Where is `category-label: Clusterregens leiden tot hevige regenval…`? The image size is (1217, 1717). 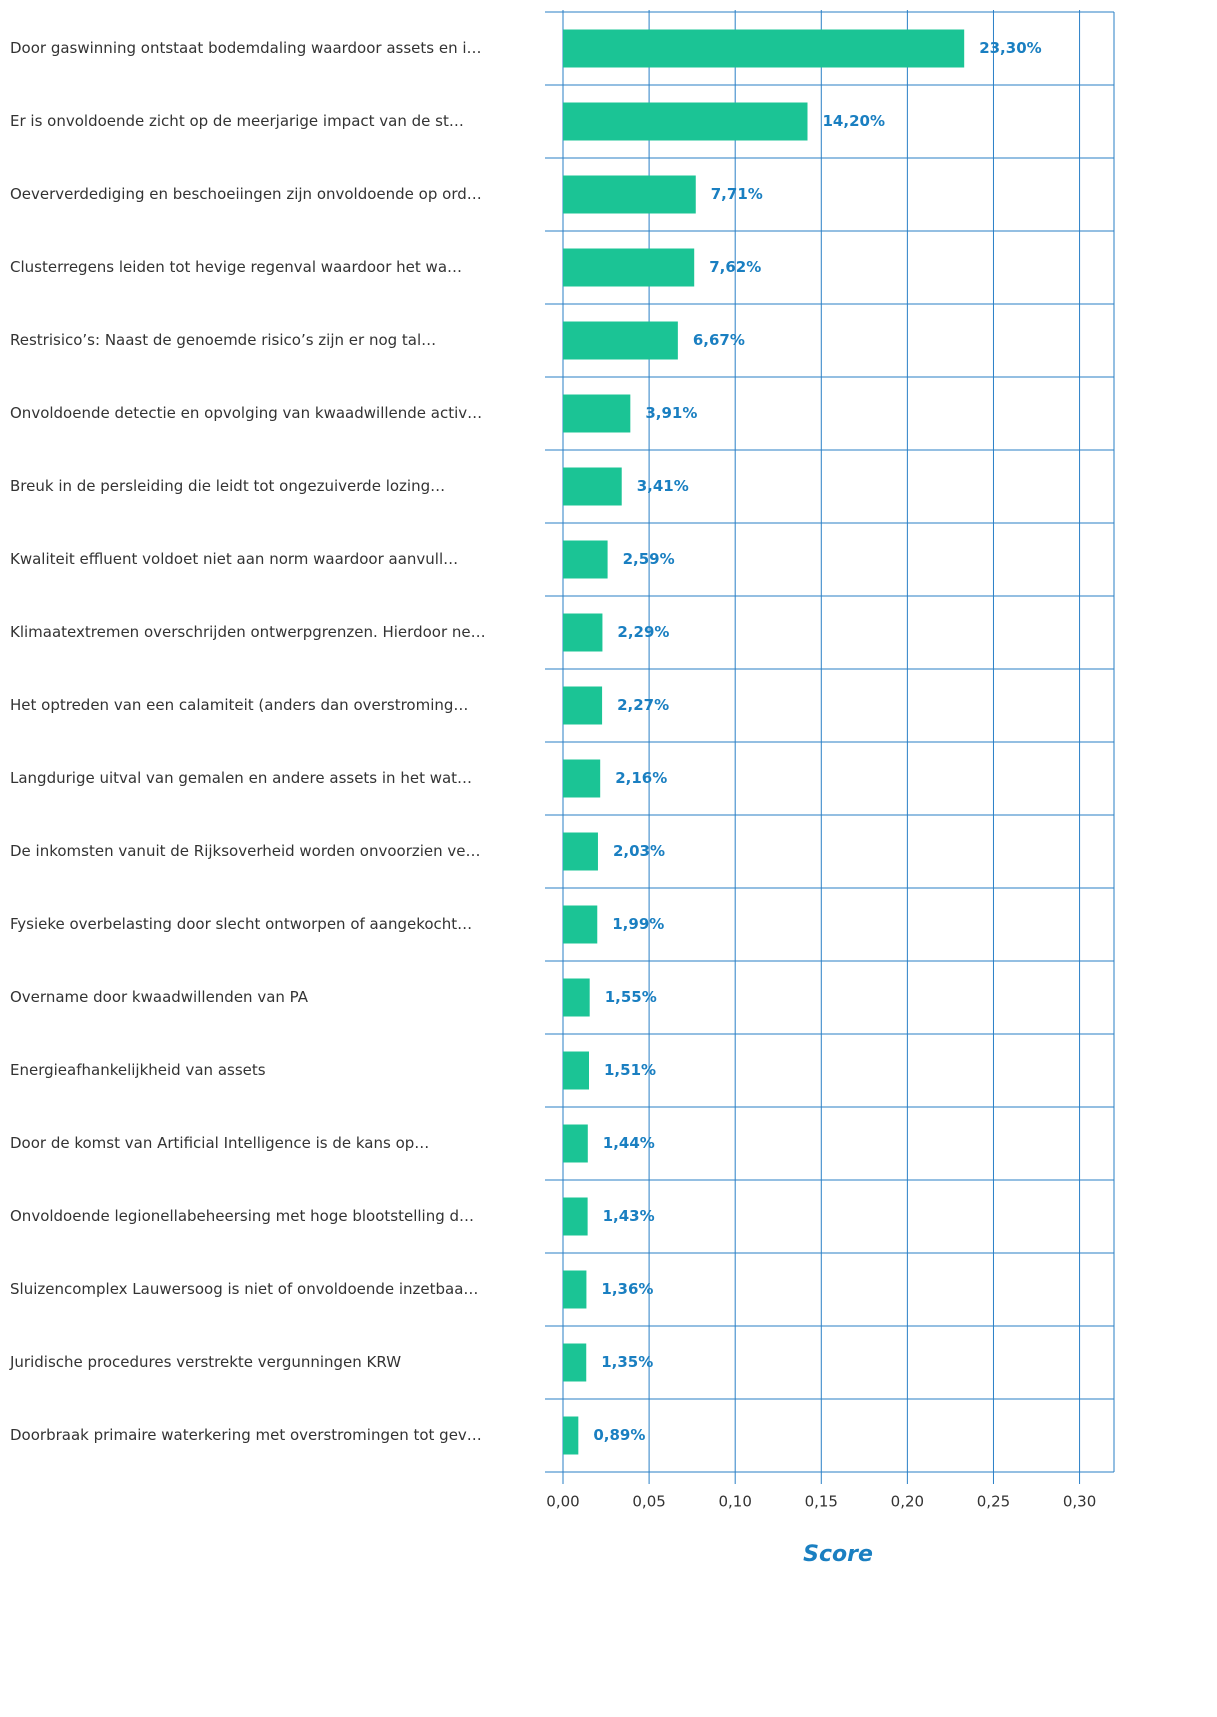
category-label: Clusterregens leiden tot hevige regenval… is located at coordinates (236, 267).